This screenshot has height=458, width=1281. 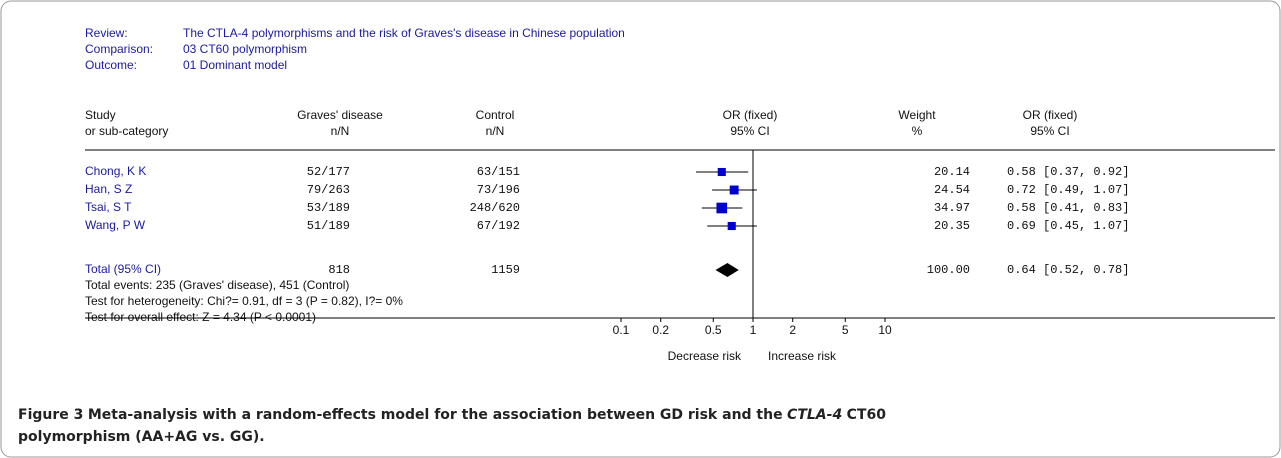 I want to click on study-name: Chong, K K, so click(x=115, y=171).